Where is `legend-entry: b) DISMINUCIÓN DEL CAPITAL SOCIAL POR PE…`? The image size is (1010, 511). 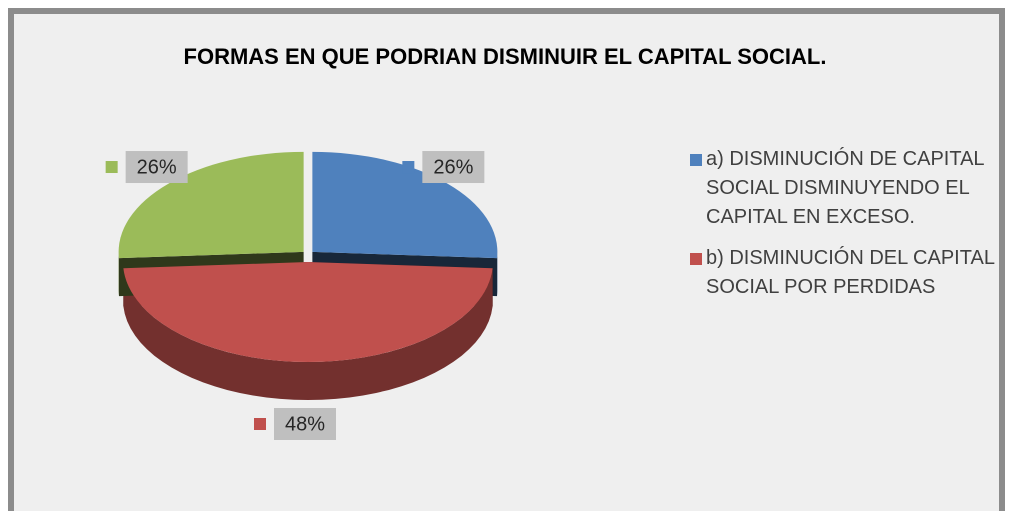
legend-entry: b) DISMINUCIÓN DEL CAPITAL SOCIAL POR PE… is located at coordinates (850, 273).